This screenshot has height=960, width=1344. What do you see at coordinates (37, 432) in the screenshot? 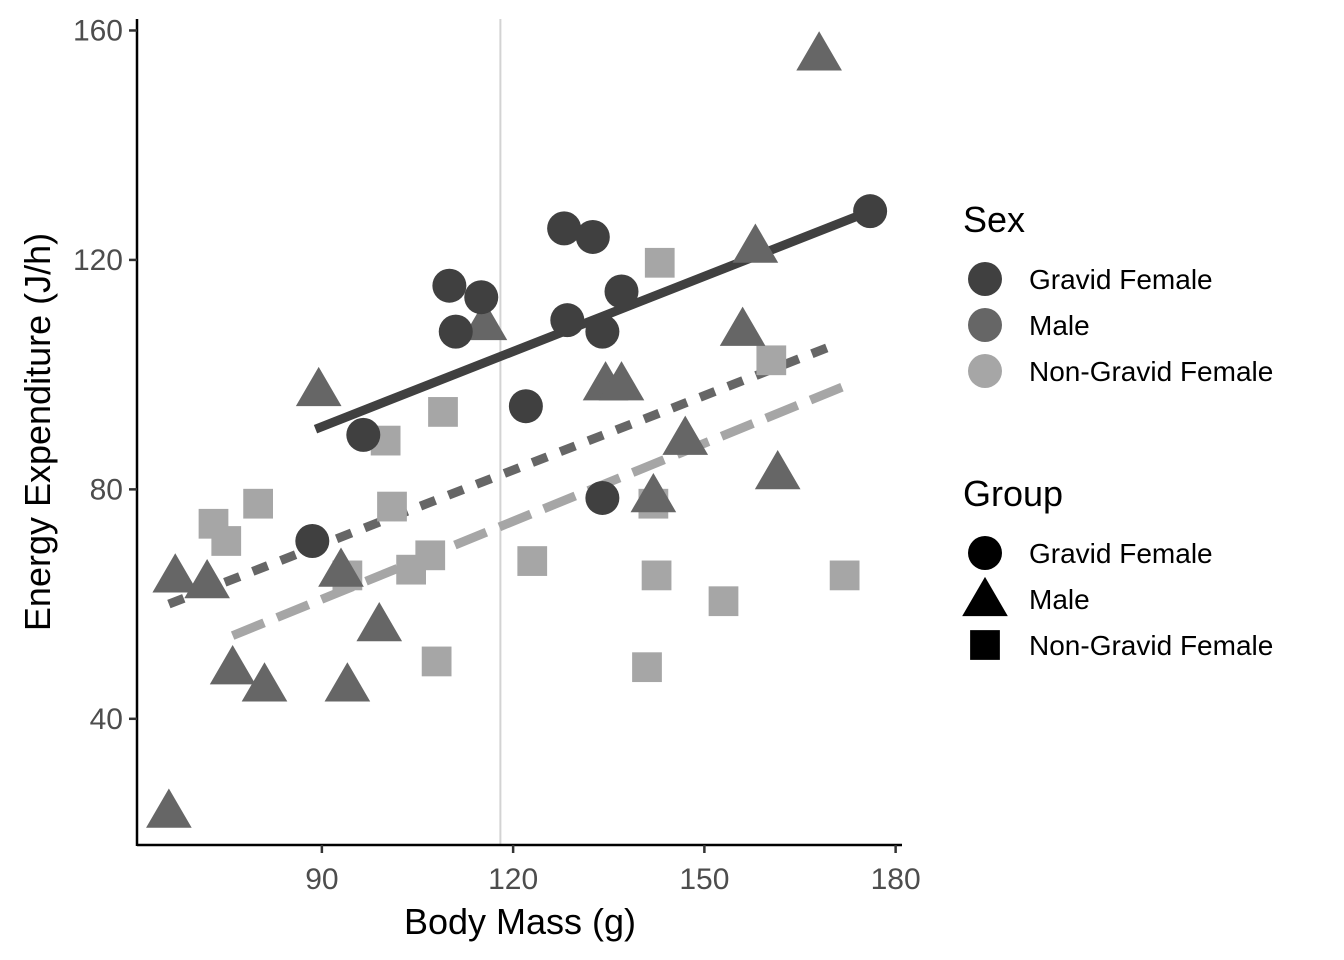
I see `y-axis-title: Energy Expenditure (J/h)` at bounding box center [37, 432].